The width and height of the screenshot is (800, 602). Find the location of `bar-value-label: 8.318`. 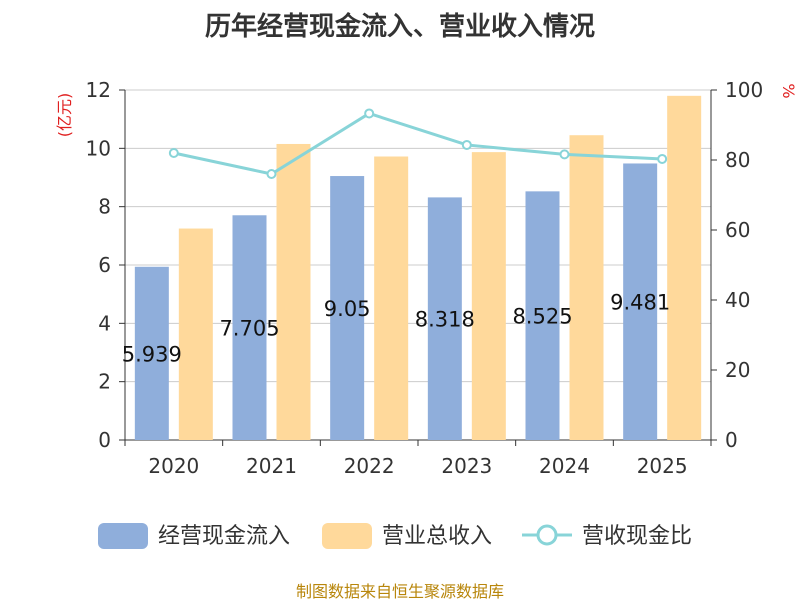

bar-value-label: 8.318 is located at coordinates (445, 320).